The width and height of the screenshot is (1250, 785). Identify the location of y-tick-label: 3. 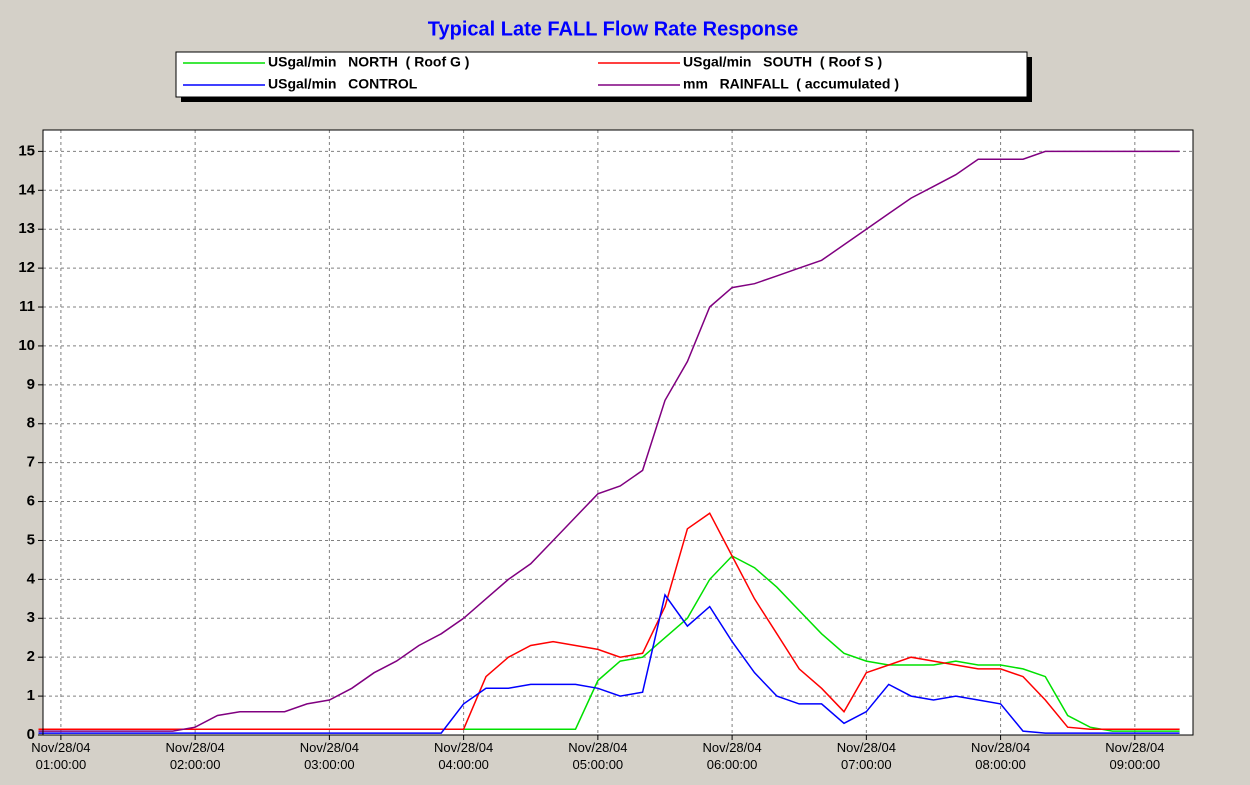
(31, 617).